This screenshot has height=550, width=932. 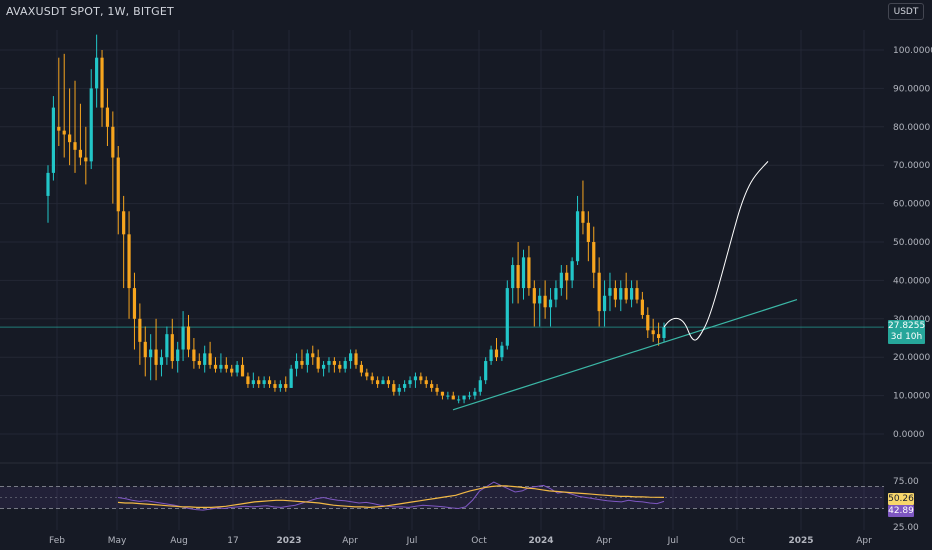 I want to click on x-tick-label: Feb, so click(x=57, y=541).